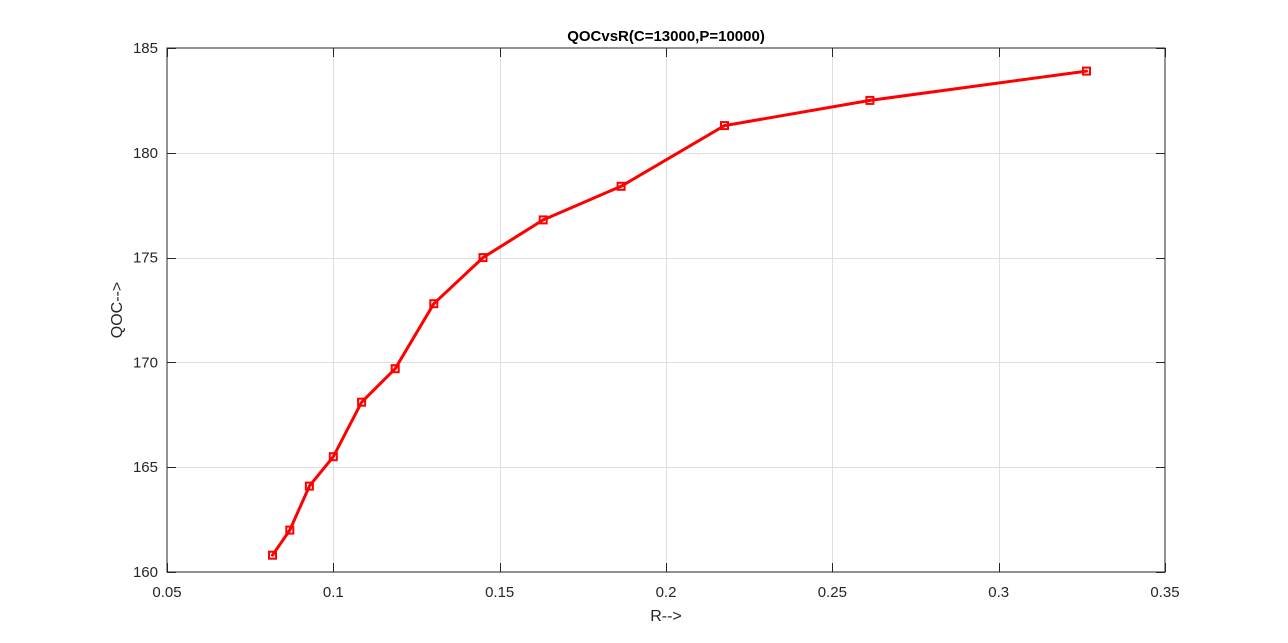 This screenshot has height=643, width=1288. What do you see at coordinates (333, 592) in the screenshot?
I see `x-tick-label: 0.1` at bounding box center [333, 592].